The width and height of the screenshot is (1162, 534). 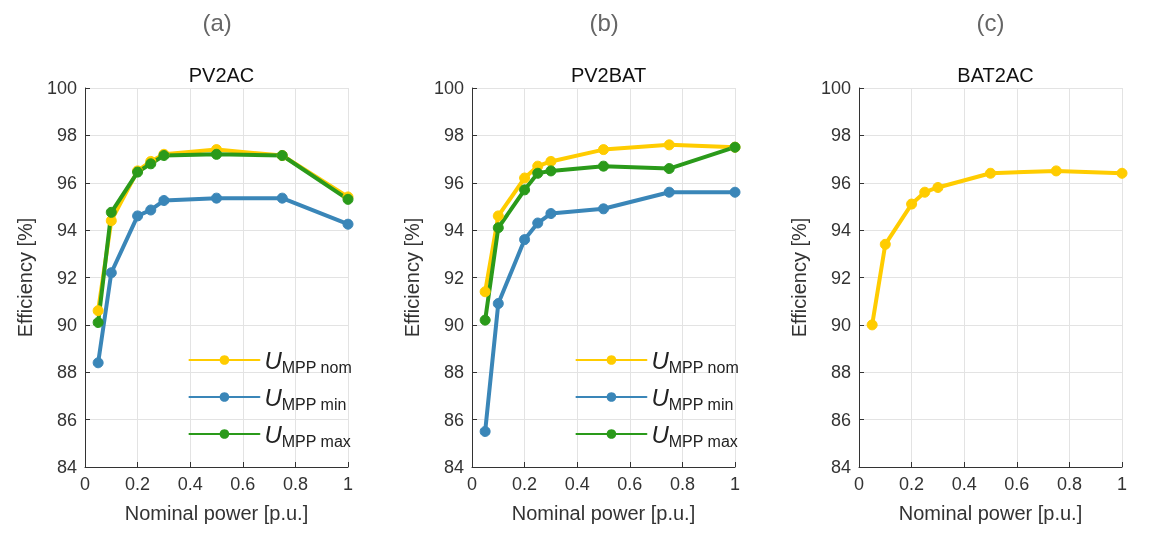 I want to click on text: (a), so click(x=217, y=22).